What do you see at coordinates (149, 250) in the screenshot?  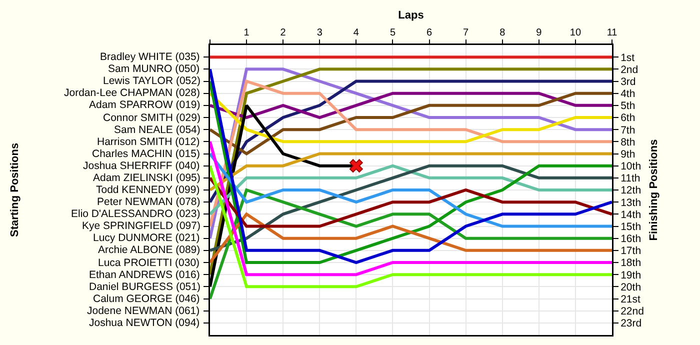 I see `text: Archie ALBONE (089)` at bounding box center [149, 250].